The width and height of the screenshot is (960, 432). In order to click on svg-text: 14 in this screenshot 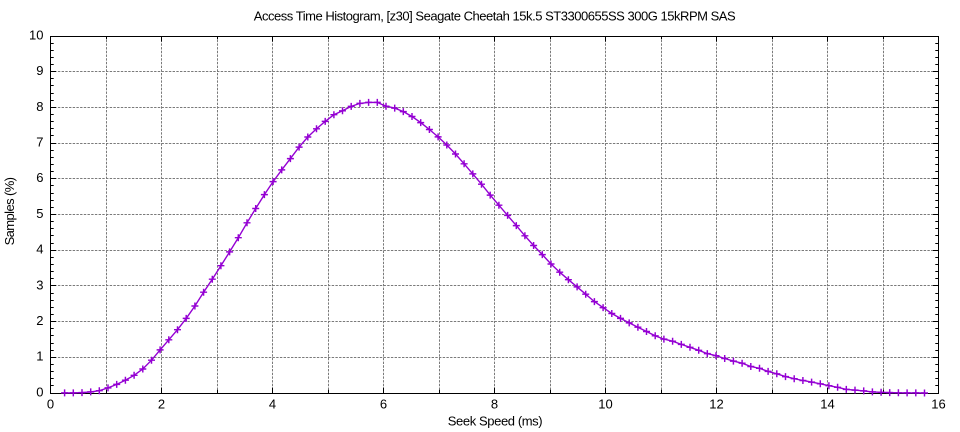, I will do `click(827, 404)`.